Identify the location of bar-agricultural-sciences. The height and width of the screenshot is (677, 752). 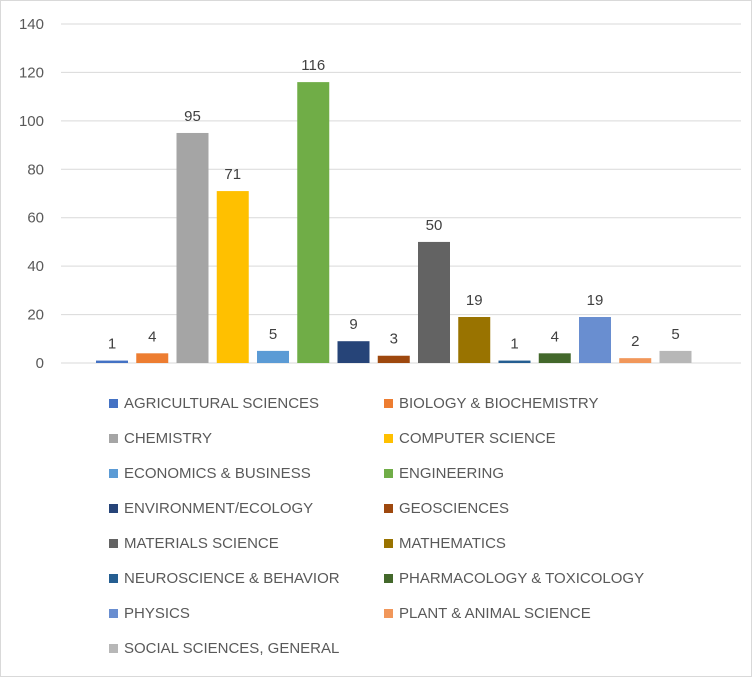
(112, 361).